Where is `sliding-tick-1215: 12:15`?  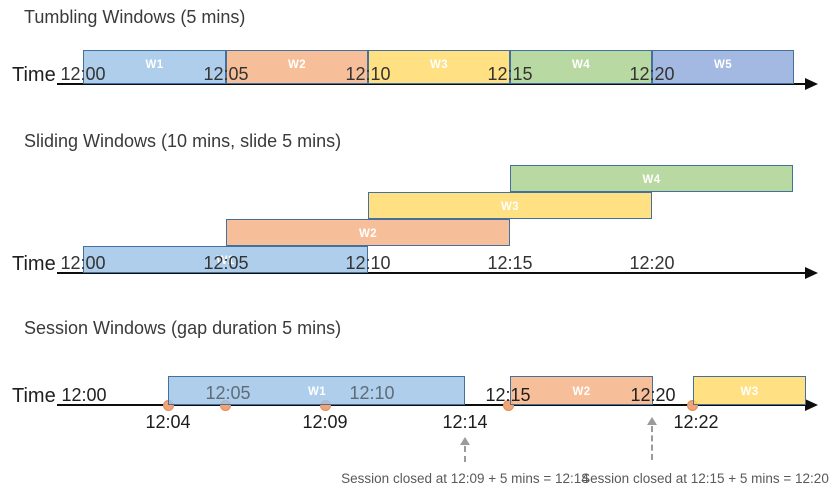
sliding-tick-1215: 12:15 is located at coordinates (510, 263).